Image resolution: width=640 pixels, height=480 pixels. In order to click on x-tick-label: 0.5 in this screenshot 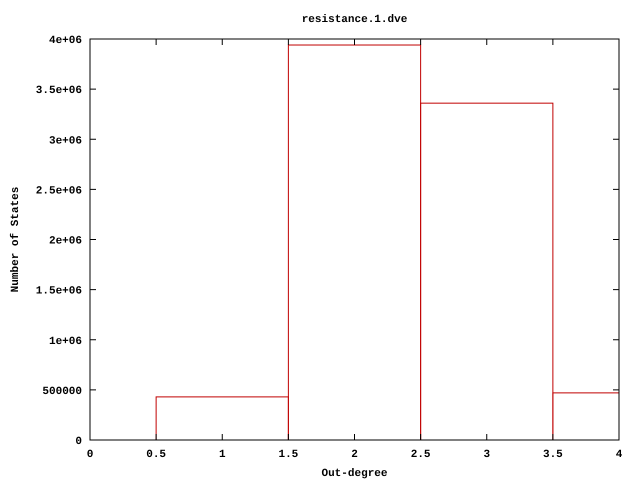, I will do `click(156, 455)`.